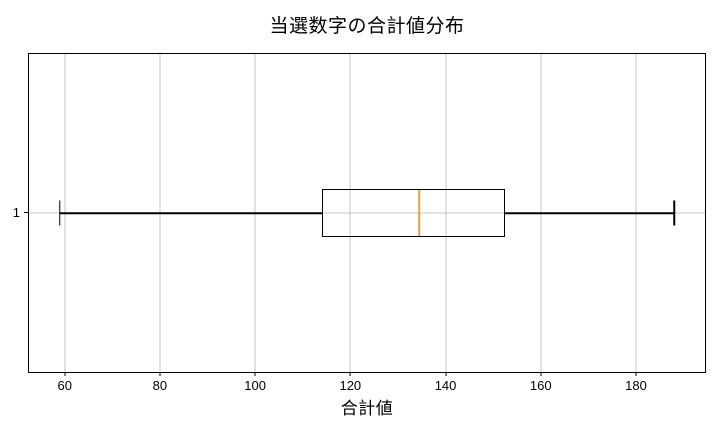  Describe the element at coordinates (636, 385) in the screenshot. I see `x-tick-label: 180` at that location.